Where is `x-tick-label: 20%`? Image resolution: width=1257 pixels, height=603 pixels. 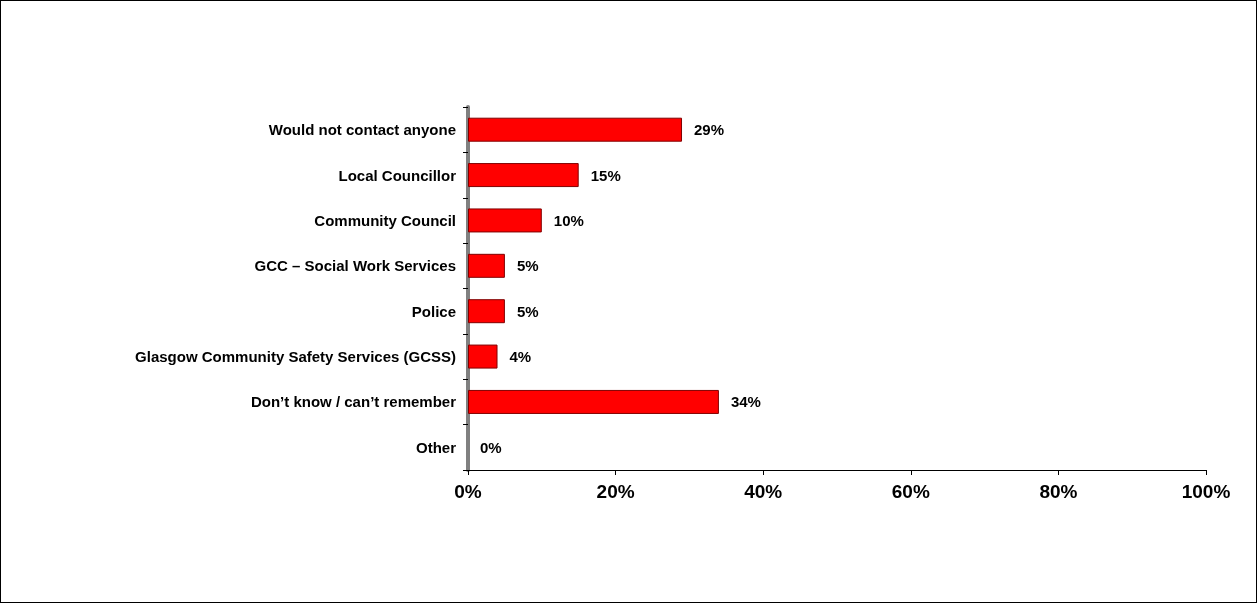 x-tick-label: 20% is located at coordinates (615, 491).